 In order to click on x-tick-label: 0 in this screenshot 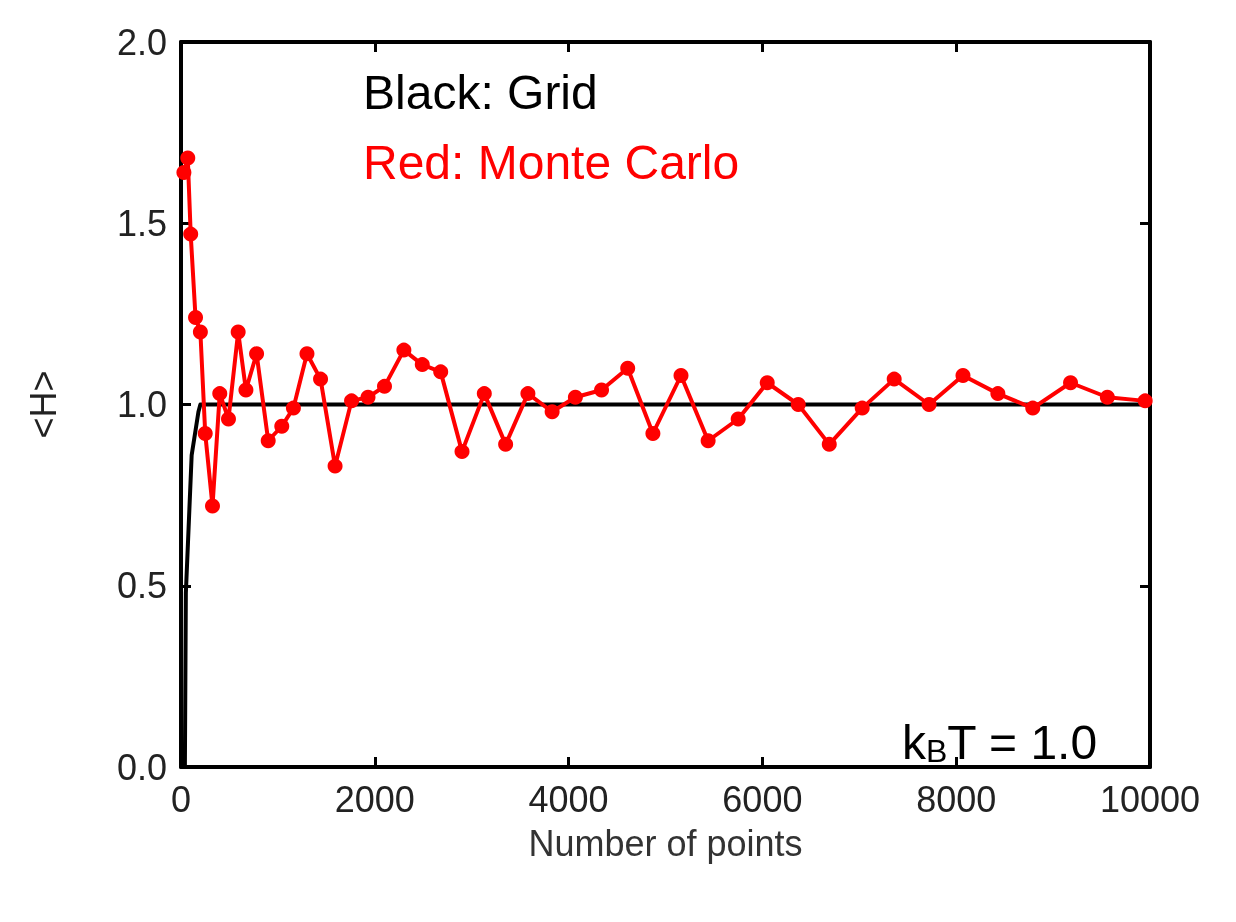, I will do `click(181, 799)`.